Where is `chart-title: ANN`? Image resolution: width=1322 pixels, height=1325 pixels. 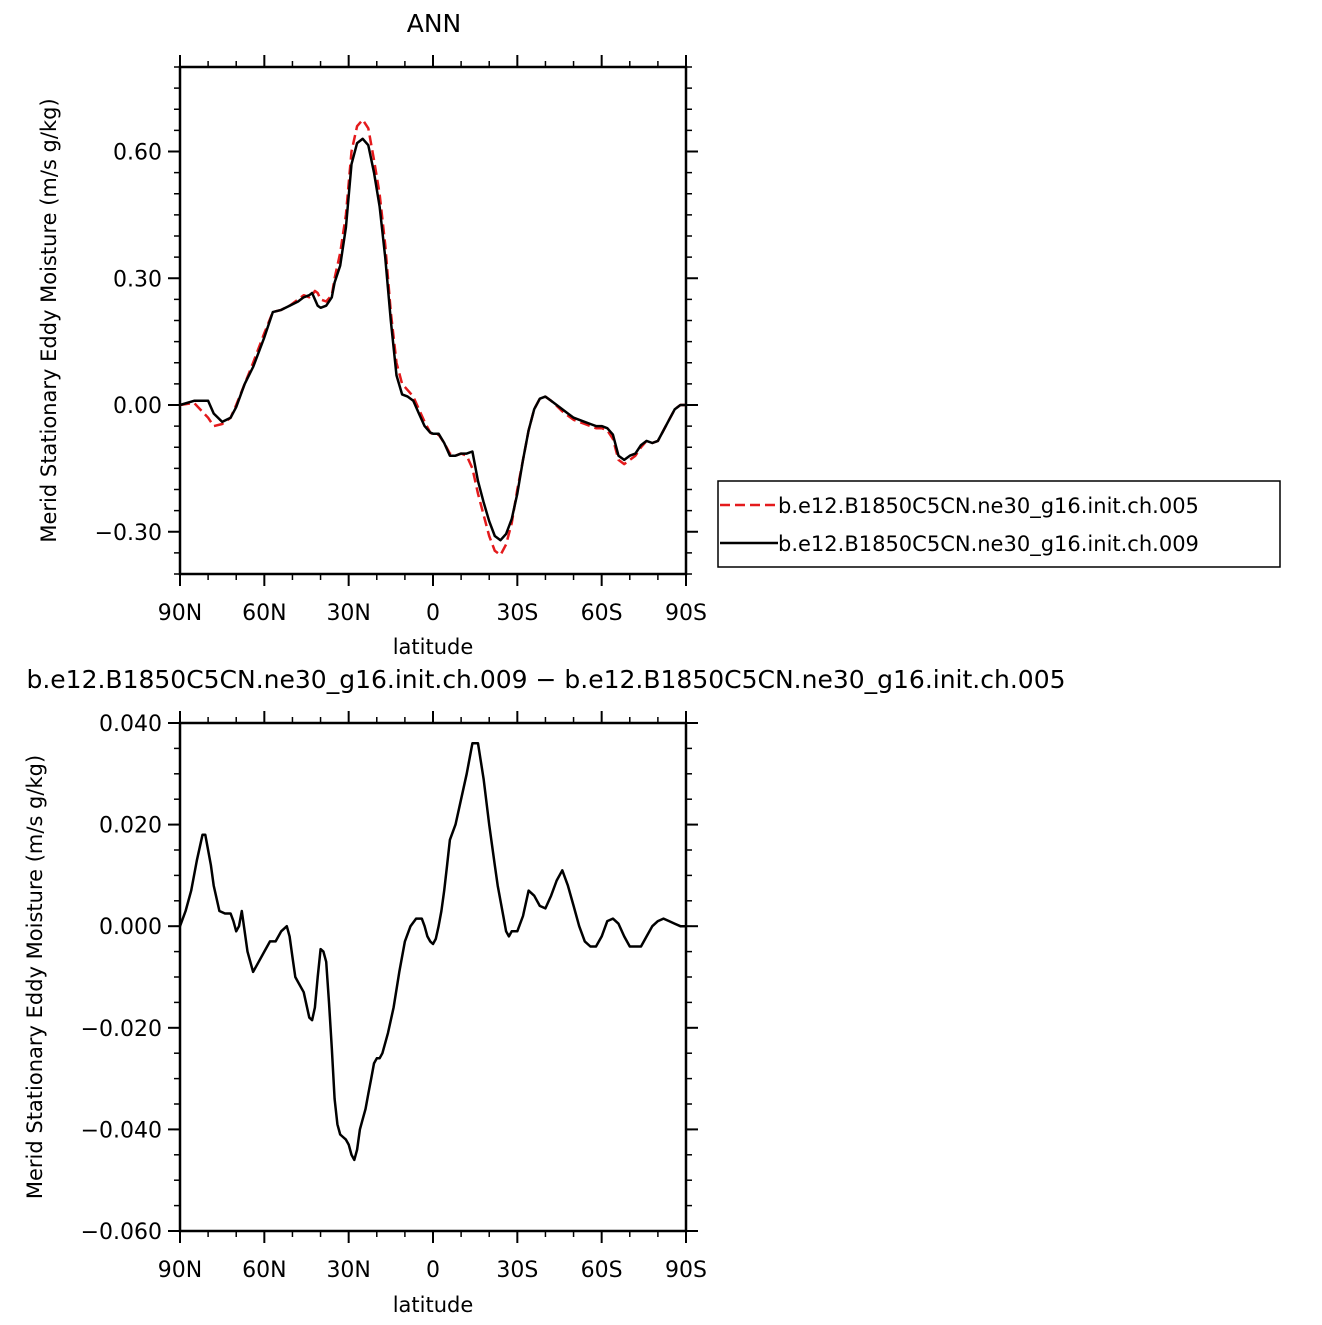
chart-title: ANN is located at coordinates (434, 23).